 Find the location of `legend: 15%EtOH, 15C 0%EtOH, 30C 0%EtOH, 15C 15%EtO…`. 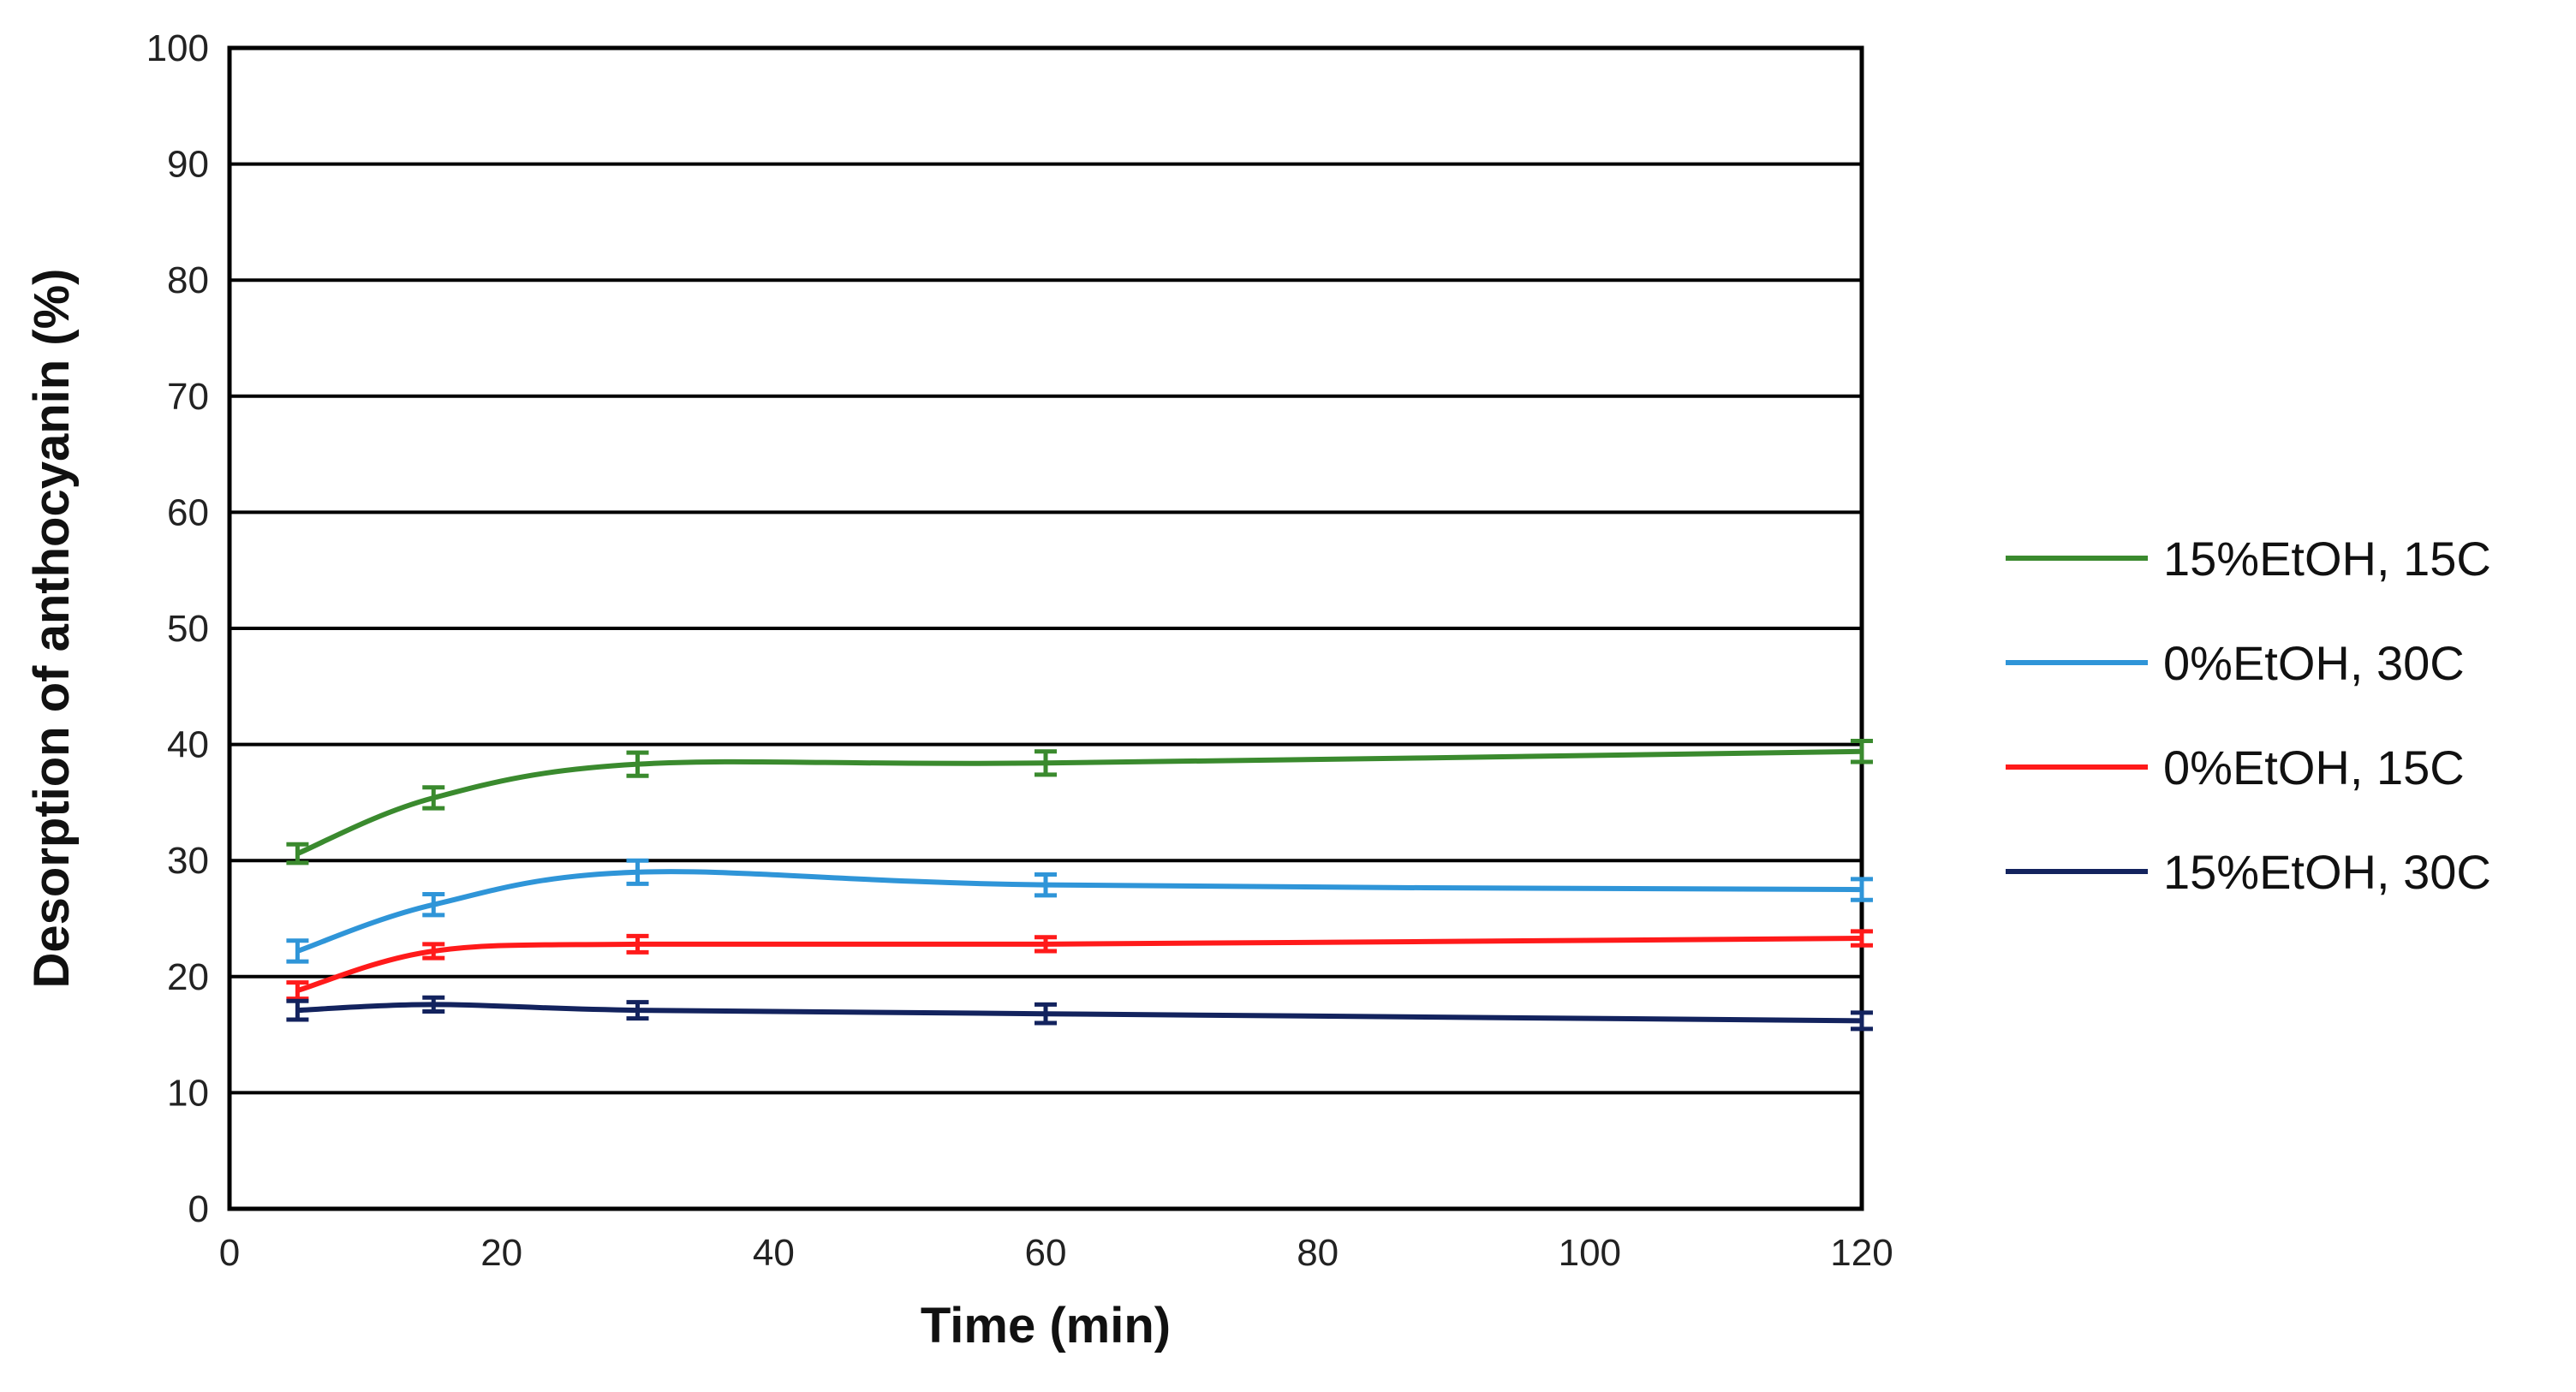

legend: 15%EtOH, 15C 0%EtOH, 30C 0%EtOH, 15C 15%EtO… is located at coordinates (2248, 715).